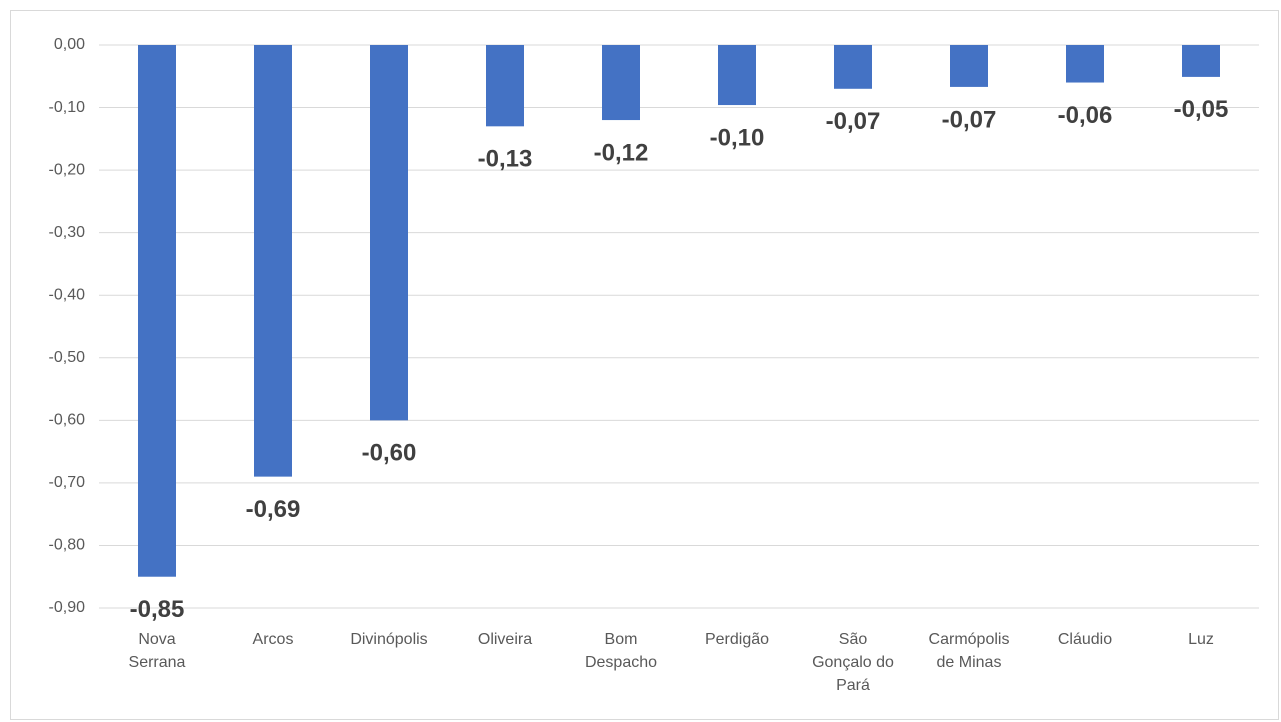 The image size is (1281, 722). What do you see at coordinates (505, 639) in the screenshot?
I see `x-tick-label: Oliveira` at bounding box center [505, 639].